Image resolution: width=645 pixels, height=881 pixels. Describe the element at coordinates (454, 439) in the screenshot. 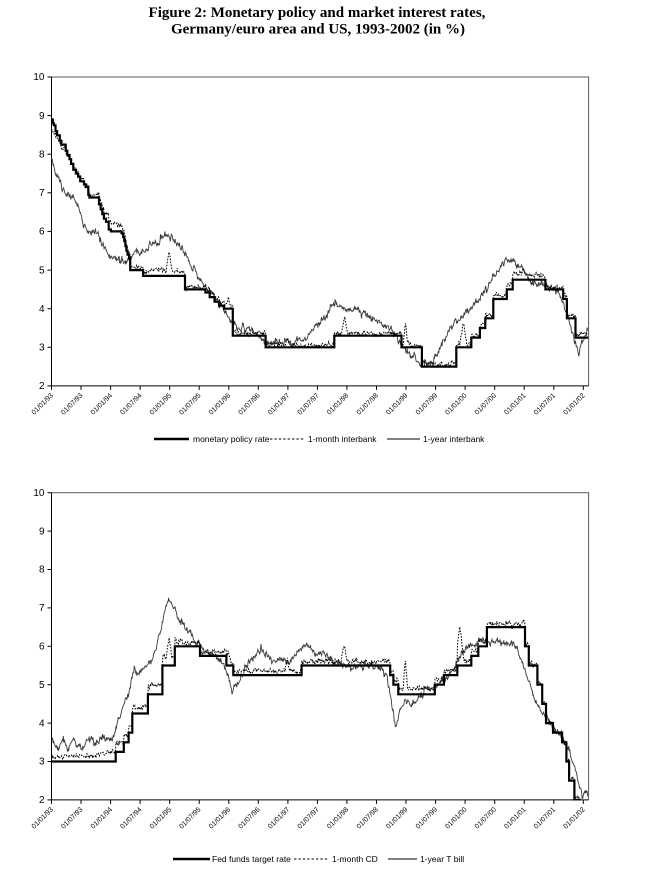

I see `svg-text: 1-year interbank` at that location.